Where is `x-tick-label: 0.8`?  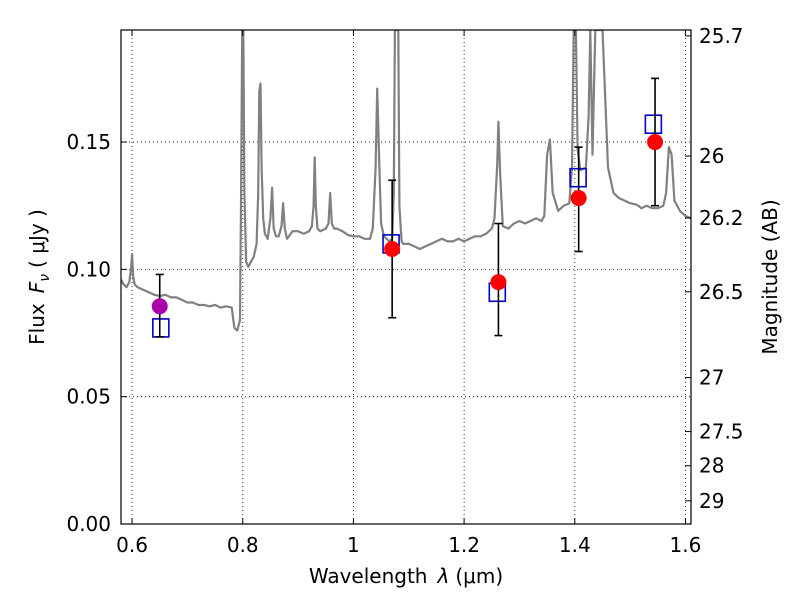
x-tick-label: 0.8 is located at coordinates (243, 545).